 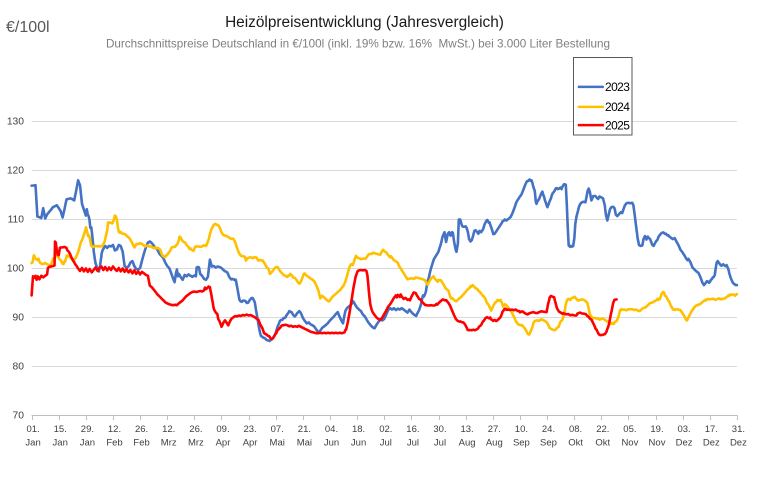 I want to click on svg-text: 18., so click(x=358, y=429).